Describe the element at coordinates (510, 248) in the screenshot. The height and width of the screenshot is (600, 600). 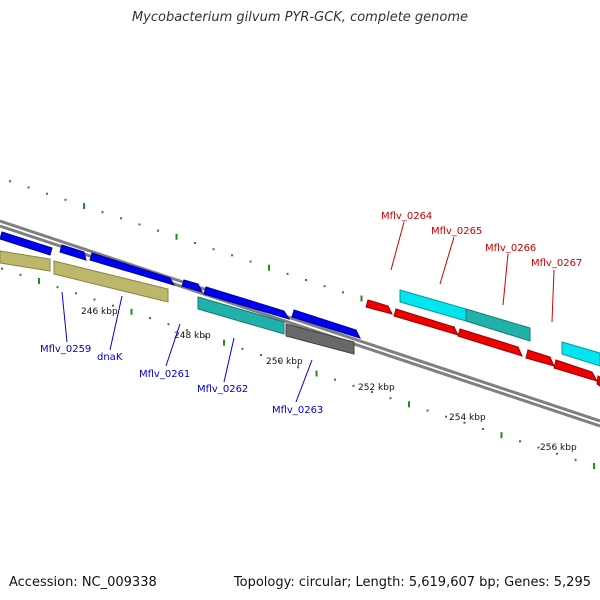
I see `gene-label-mflv-0266: Mflv_0266` at that location.